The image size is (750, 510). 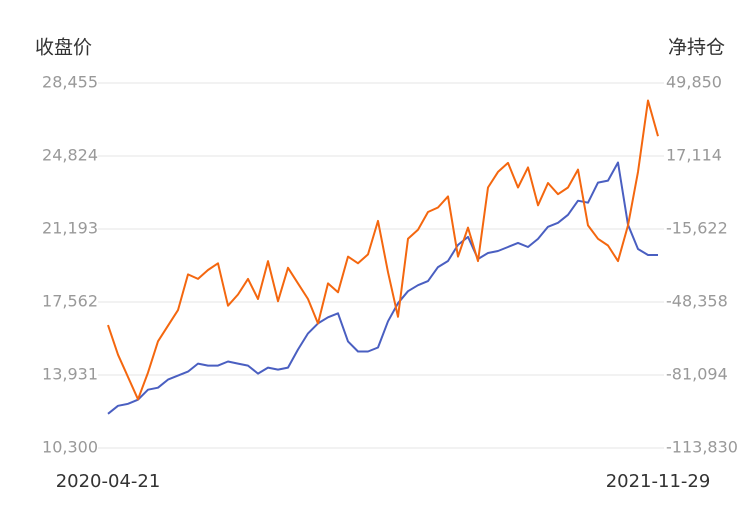 What do you see at coordinates (70, 82) in the screenshot?
I see `y-tick-label: 28,455` at bounding box center [70, 82].